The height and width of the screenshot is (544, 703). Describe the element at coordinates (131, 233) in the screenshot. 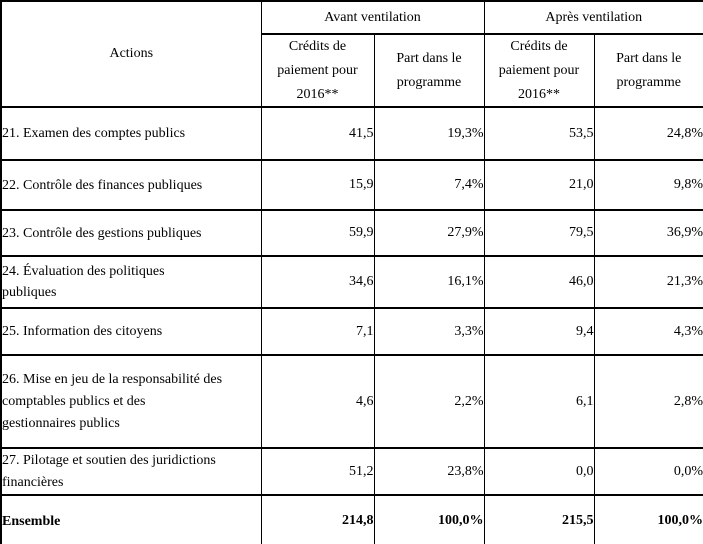

I see `action-label: 23. Contrôle des gestions publiques` at that location.